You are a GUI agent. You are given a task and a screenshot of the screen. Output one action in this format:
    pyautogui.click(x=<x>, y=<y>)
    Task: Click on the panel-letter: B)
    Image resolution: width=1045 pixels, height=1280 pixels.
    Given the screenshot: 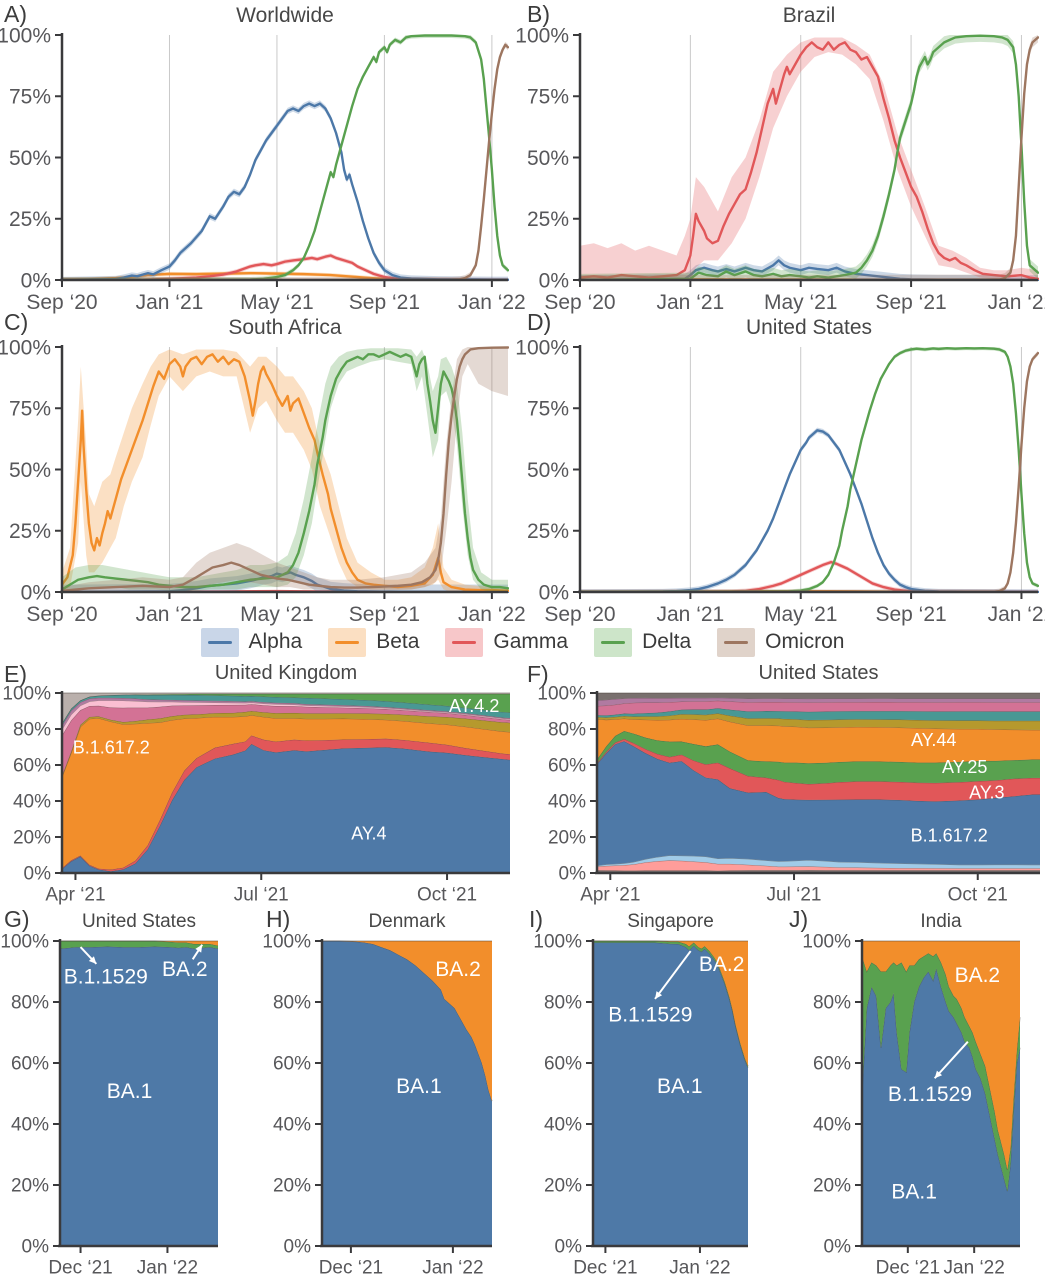 What is the action you would take?
    pyautogui.click(x=538, y=14)
    